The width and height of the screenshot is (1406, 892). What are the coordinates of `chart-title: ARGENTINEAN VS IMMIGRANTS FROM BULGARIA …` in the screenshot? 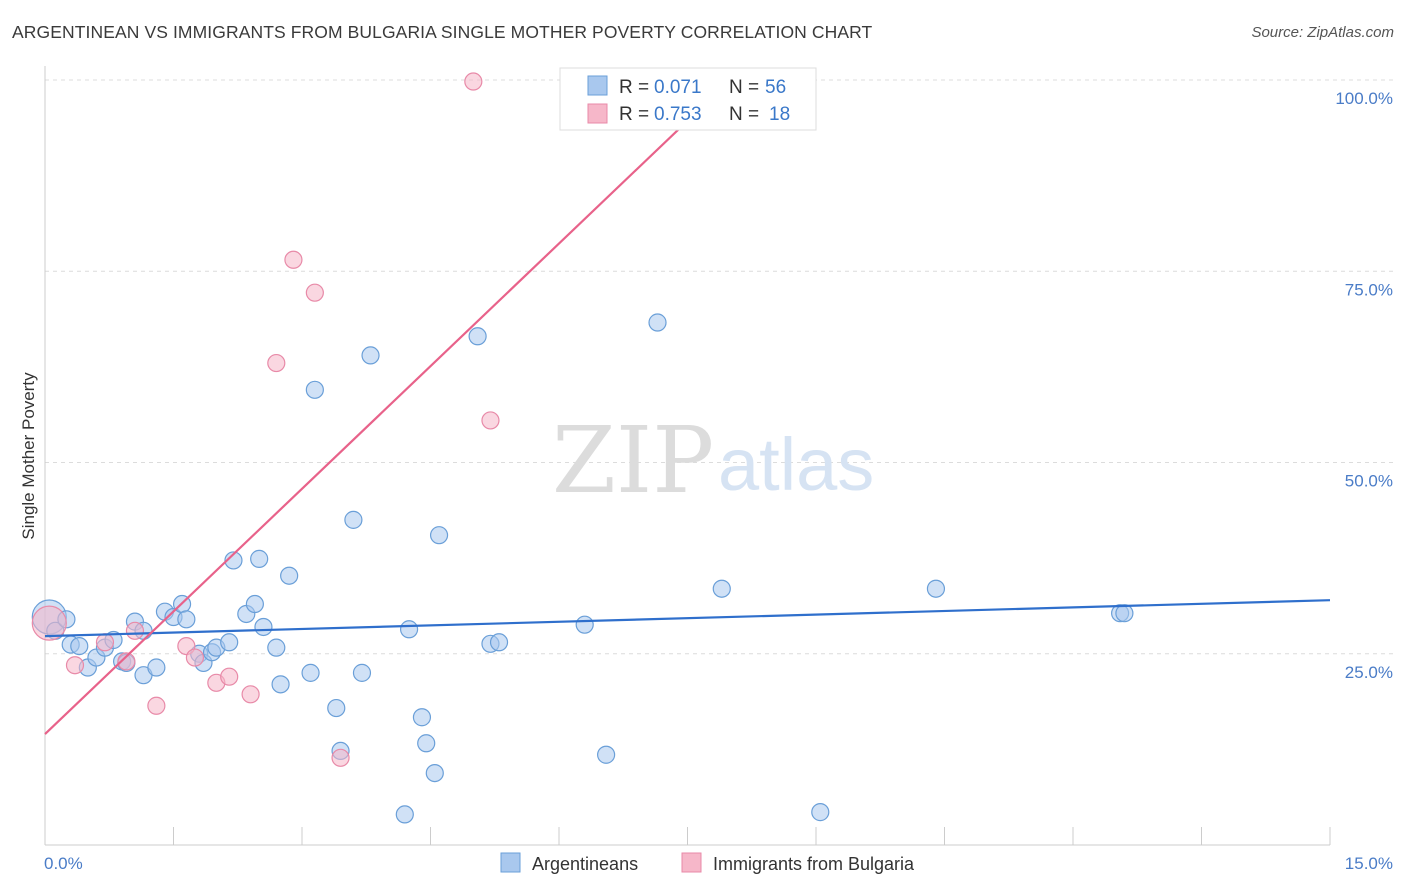 It's located at (442, 32).